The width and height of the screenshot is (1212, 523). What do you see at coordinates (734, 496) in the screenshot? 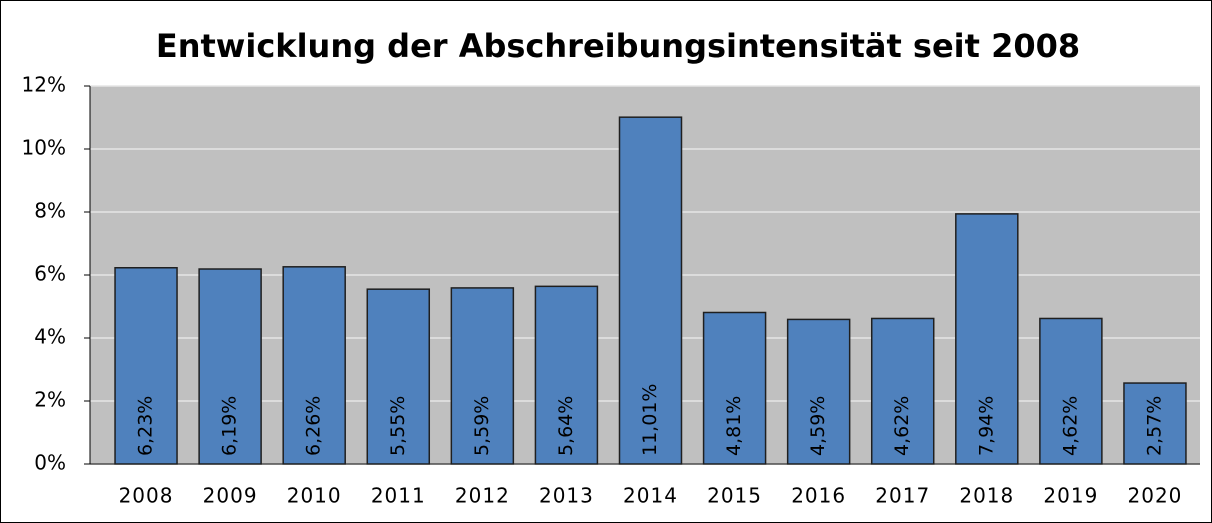
I see `x-tick-label: 2015` at bounding box center [734, 496].